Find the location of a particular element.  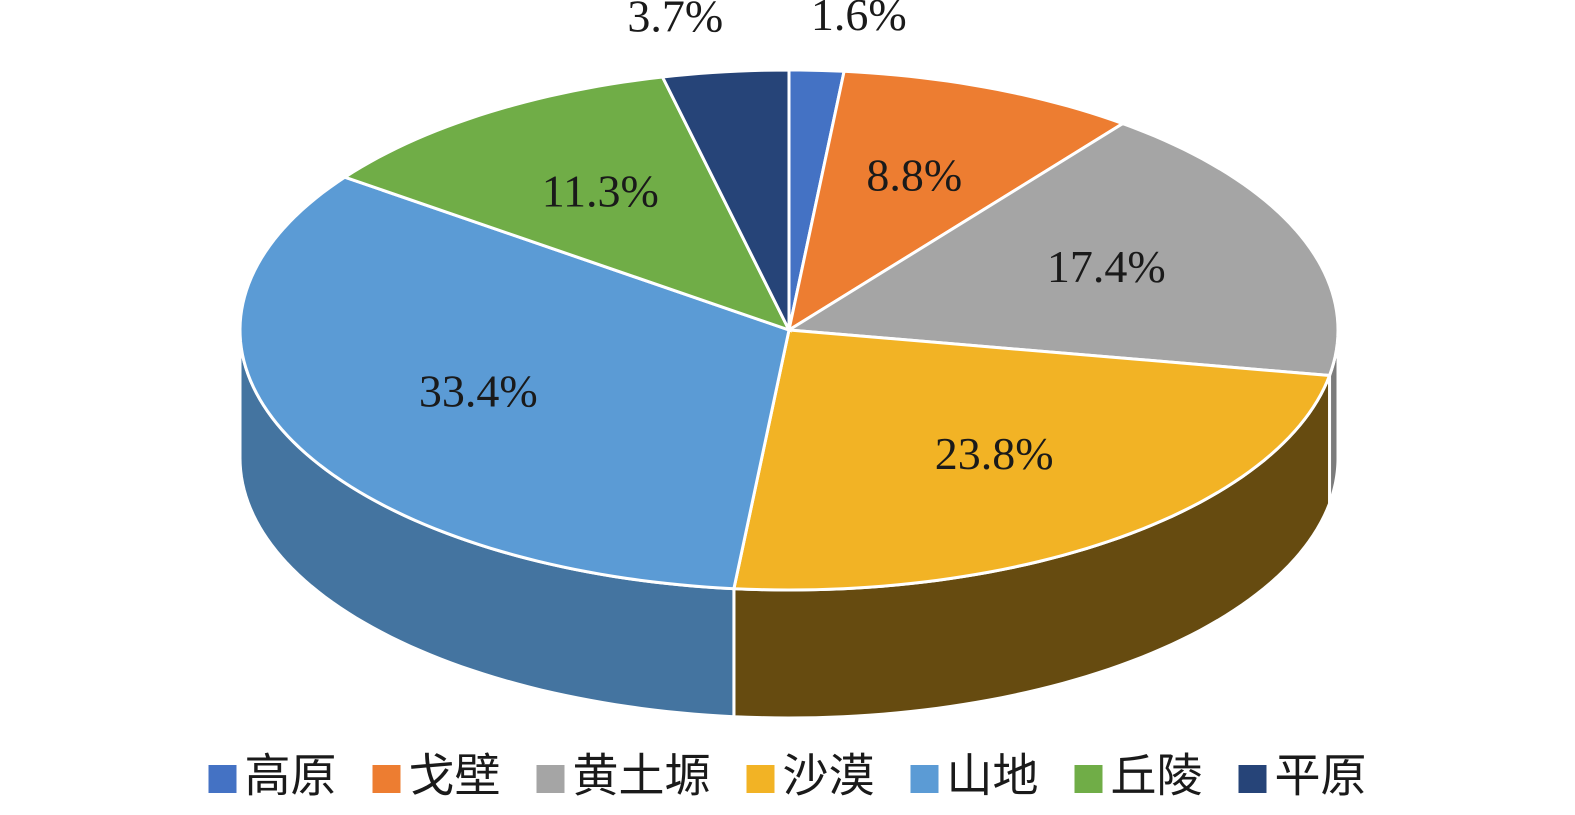

legend-label: 沙漠 is located at coordinates (829, 776).